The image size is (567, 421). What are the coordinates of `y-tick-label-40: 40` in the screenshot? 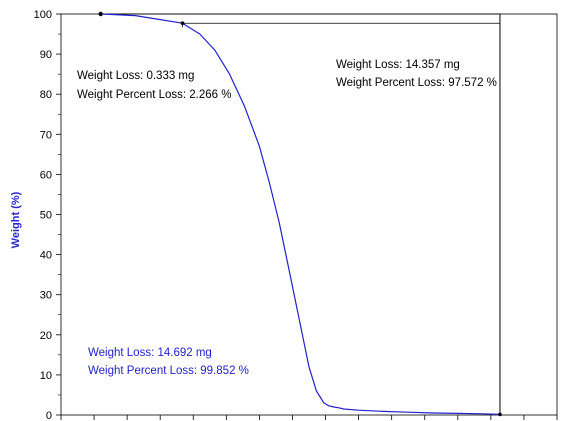 It's located at (46, 256).